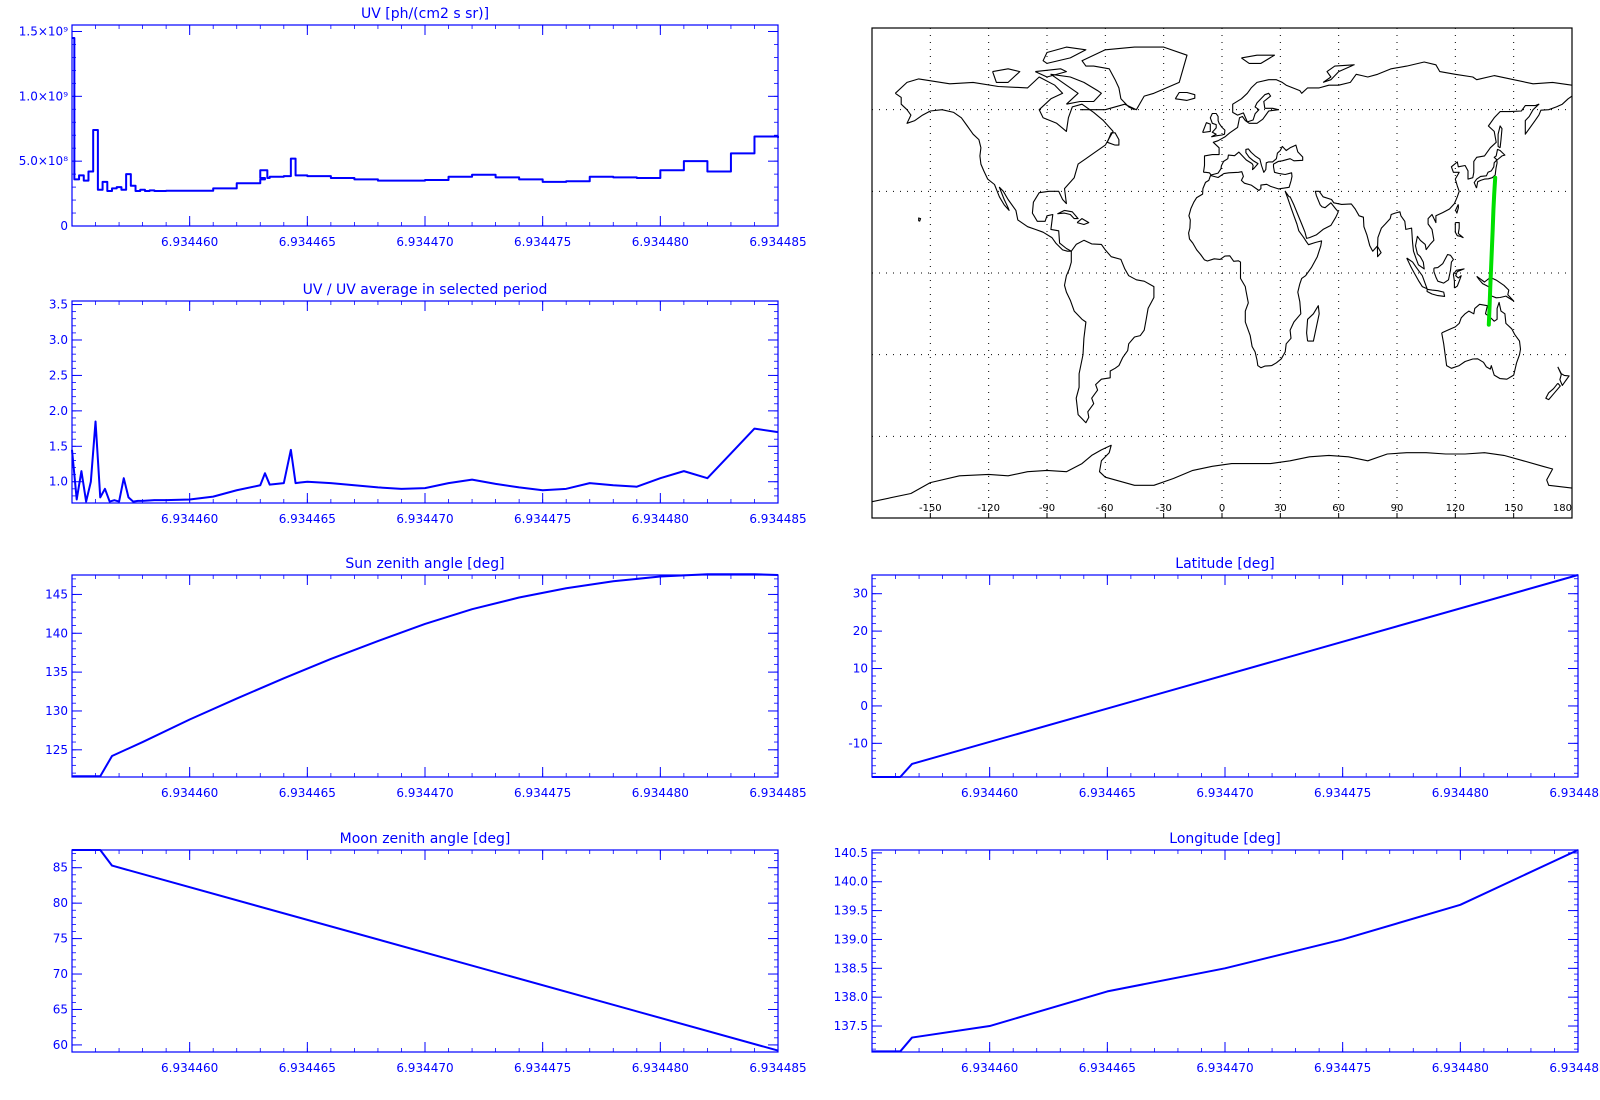 This screenshot has width=1600, height=1100. What do you see at coordinates (851, 911) in the screenshot?
I see `y-tick-label: 139.5` at bounding box center [851, 911].